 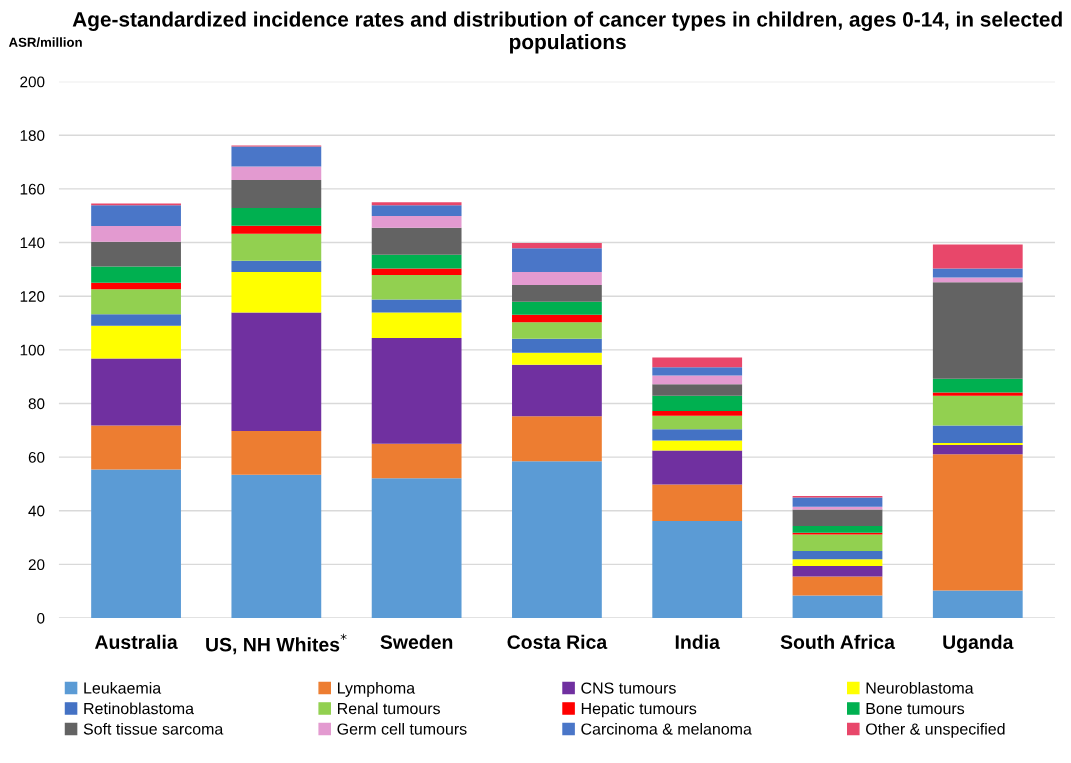 I want to click on y-tick-label: 20, so click(x=36, y=565).